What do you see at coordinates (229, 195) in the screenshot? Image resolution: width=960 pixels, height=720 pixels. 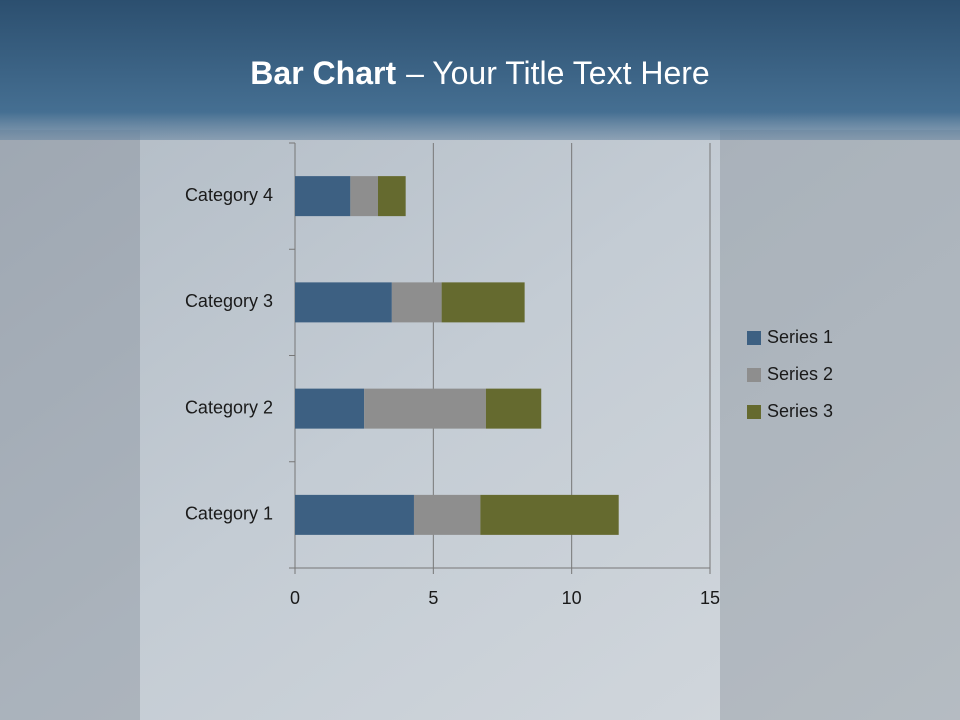 I see `y-tick-label: Category 4` at bounding box center [229, 195].